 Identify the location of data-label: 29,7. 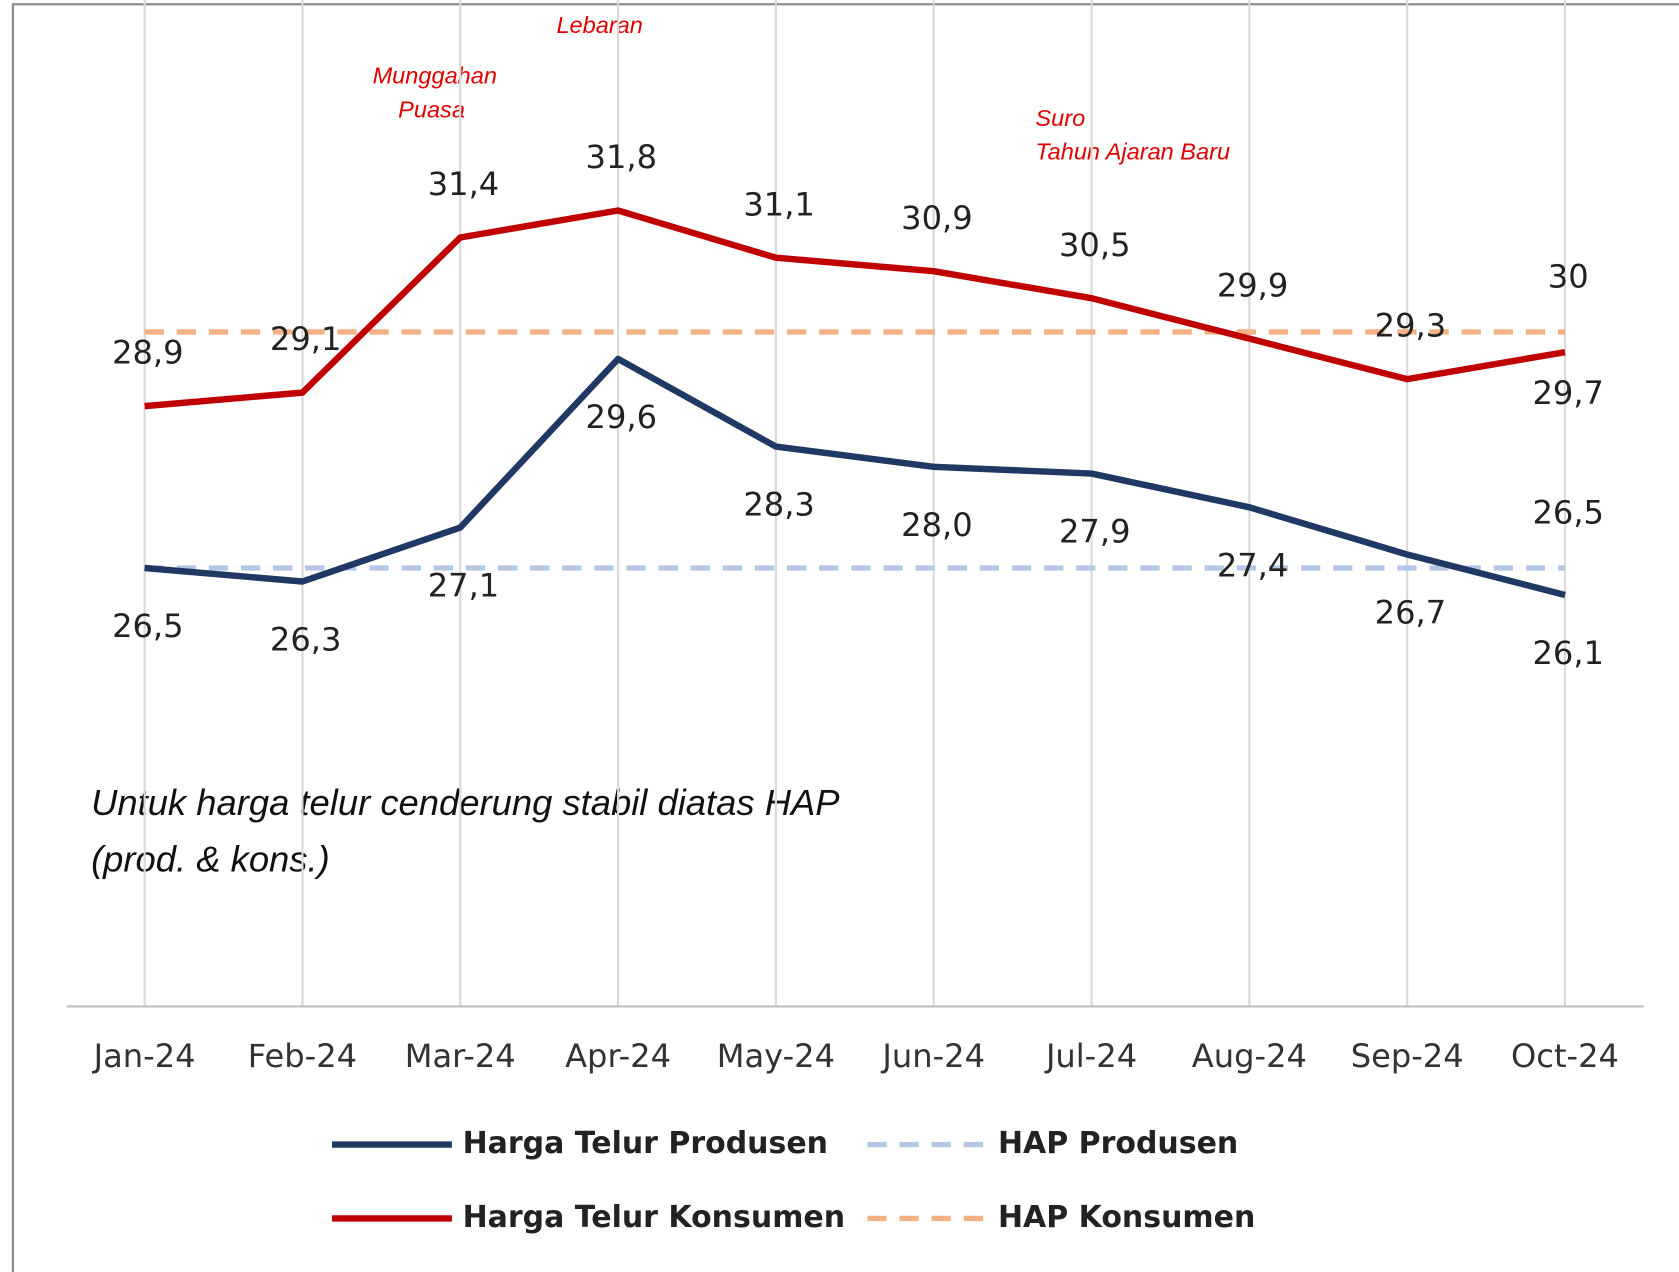
(1568, 393).